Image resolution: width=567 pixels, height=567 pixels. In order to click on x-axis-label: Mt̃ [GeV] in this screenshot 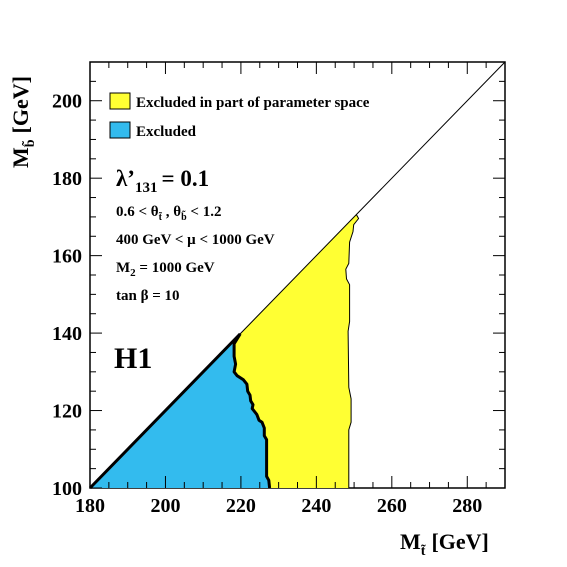, I will do `click(444, 544)`.